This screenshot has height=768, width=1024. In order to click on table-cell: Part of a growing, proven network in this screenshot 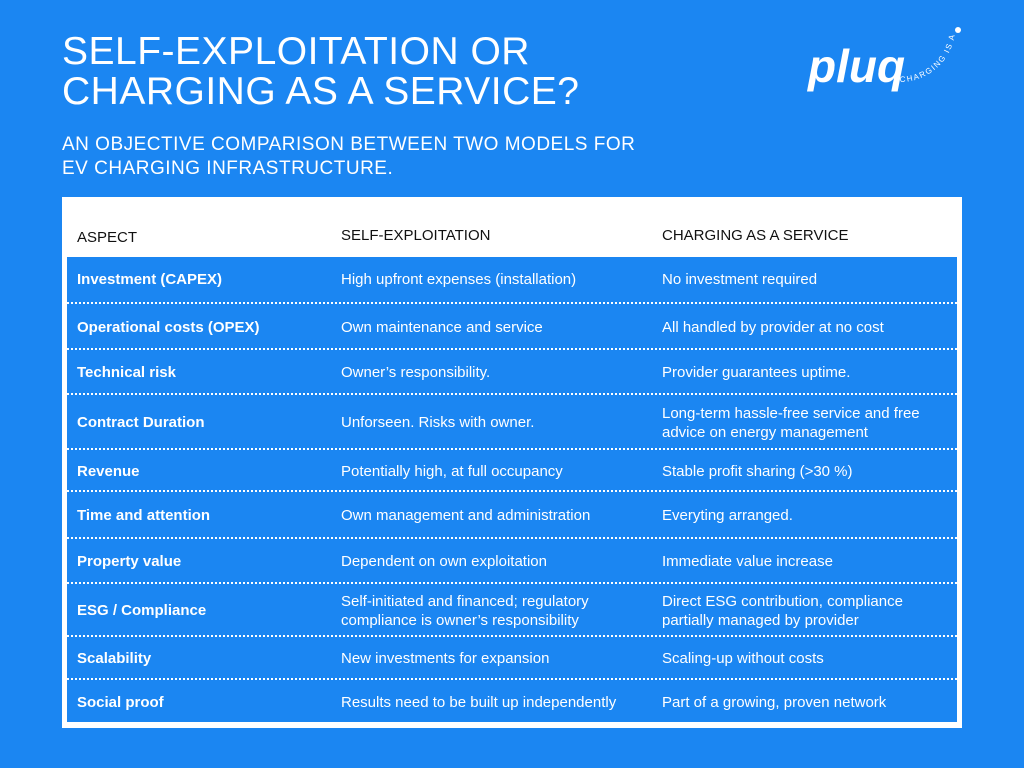, I will do `click(774, 702)`.